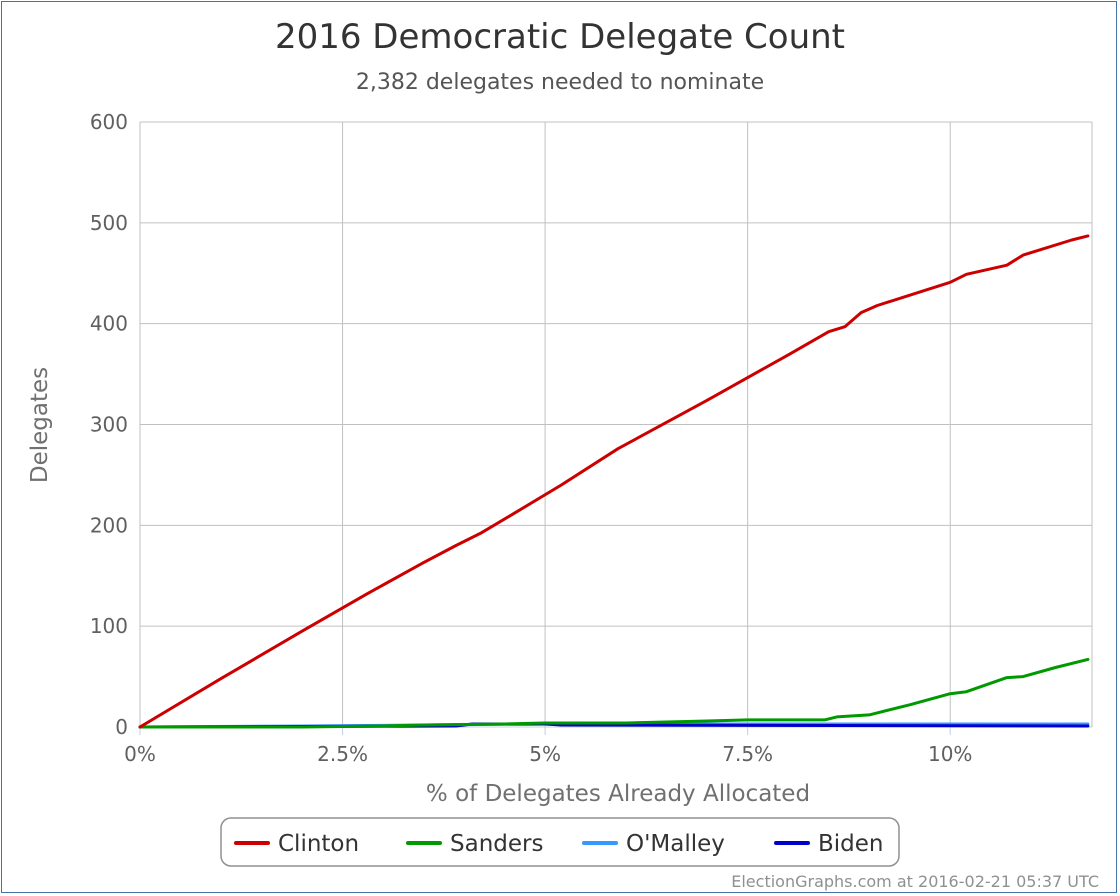 The width and height of the screenshot is (1120, 896). Describe the element at coordinates (560, 82) in the screenshot. I see `chart-subtitle: 2,382 delegates needed to nominate` at that location.